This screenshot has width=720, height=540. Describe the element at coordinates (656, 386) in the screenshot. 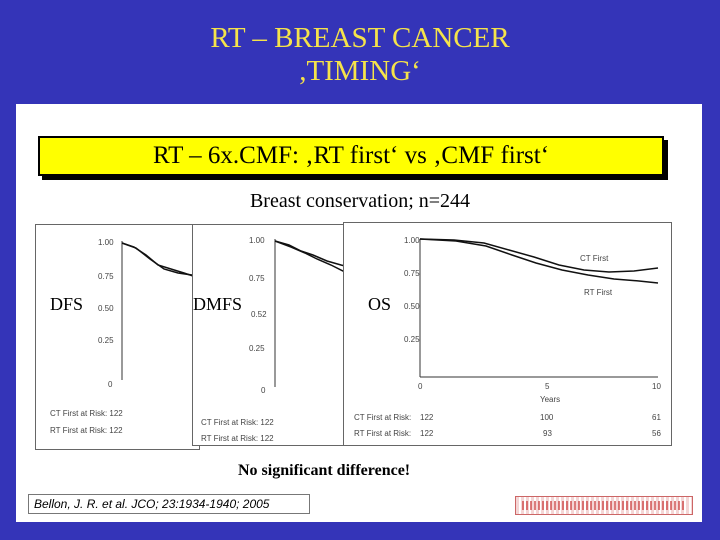

I see `os-x-tick: 10` at that location.